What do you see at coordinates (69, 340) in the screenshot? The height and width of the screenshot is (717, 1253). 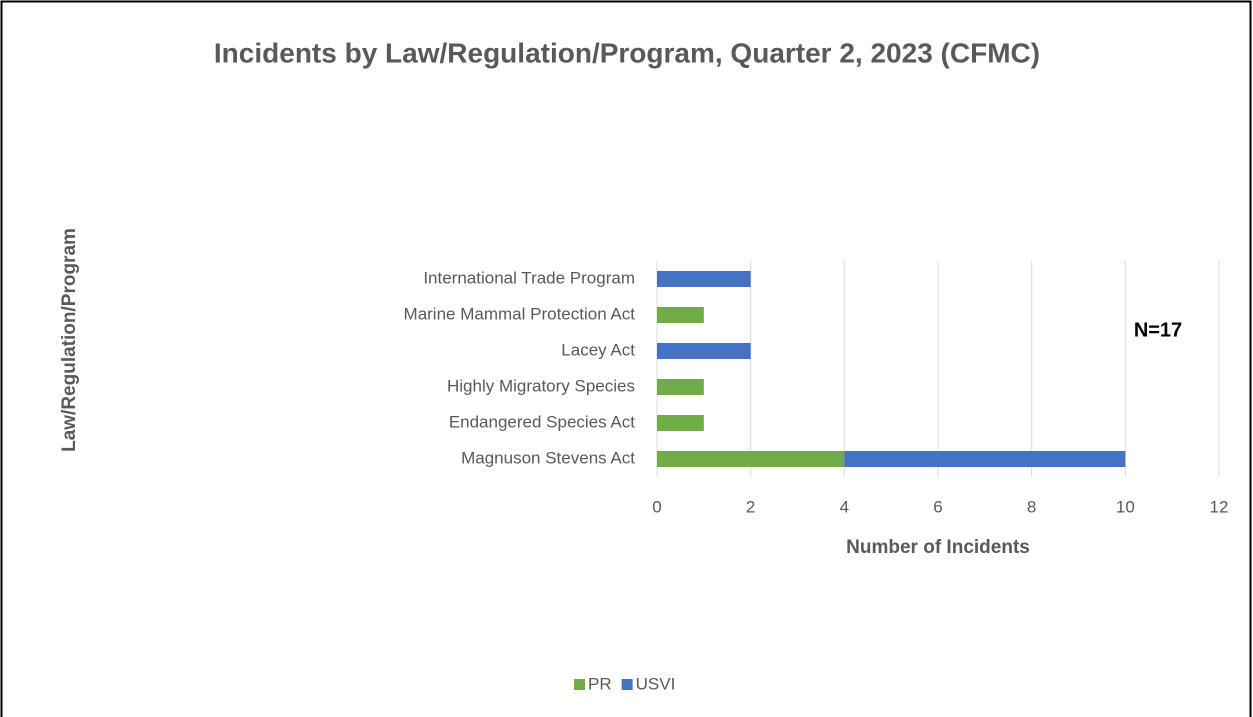 I see `y-axis-title: Law/Regulation/Program` at bounding box center [69, 340].